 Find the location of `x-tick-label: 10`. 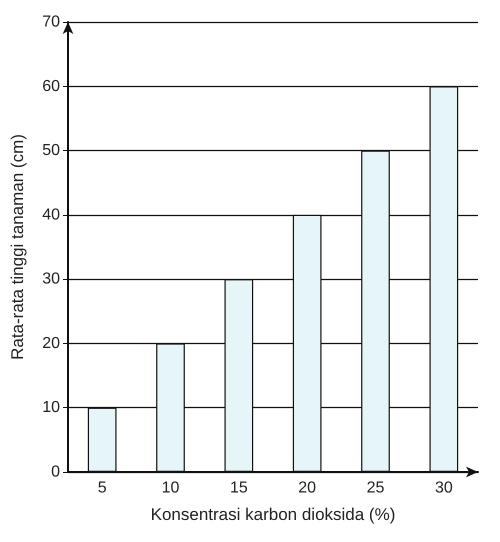

x-tick-label: 10 is located at coordinates (171, 488).